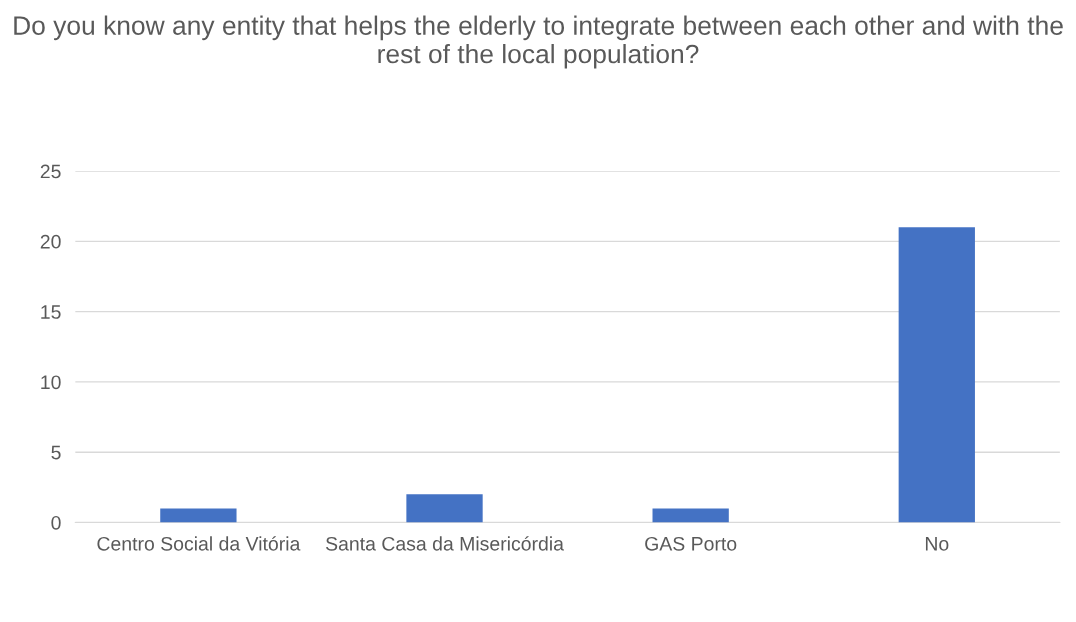  Describe the element at coordinates (50, 171) in the screenshot. I see `y-tick-label: 25` at that location.